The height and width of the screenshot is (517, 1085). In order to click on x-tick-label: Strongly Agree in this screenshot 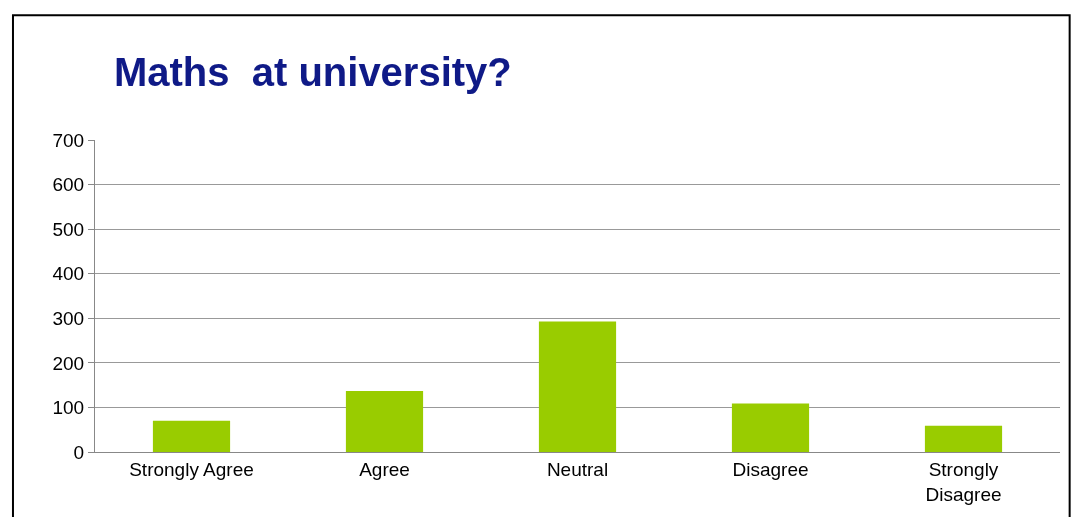, I will do `click(191, 469)`.